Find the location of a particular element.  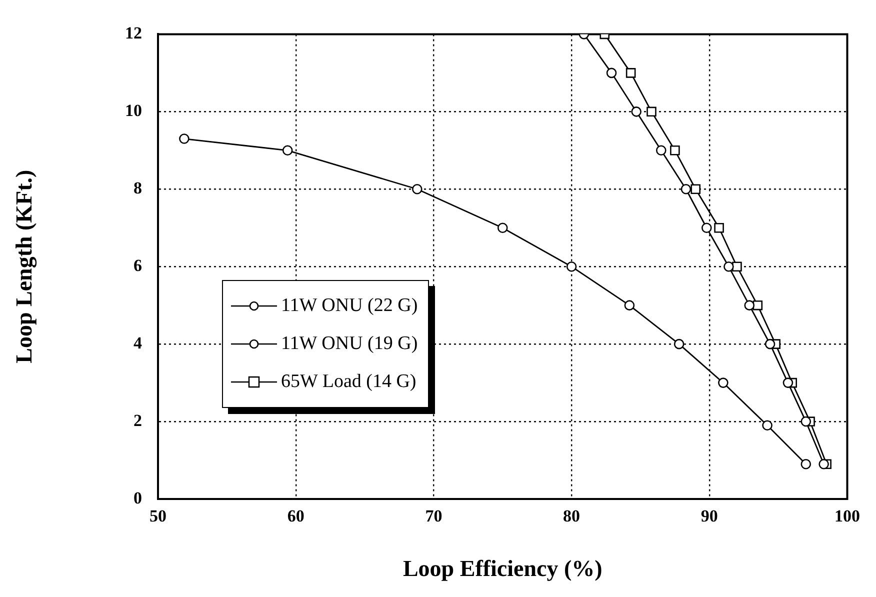

x-tick-label: 70 is located at coordinates (433, 516).